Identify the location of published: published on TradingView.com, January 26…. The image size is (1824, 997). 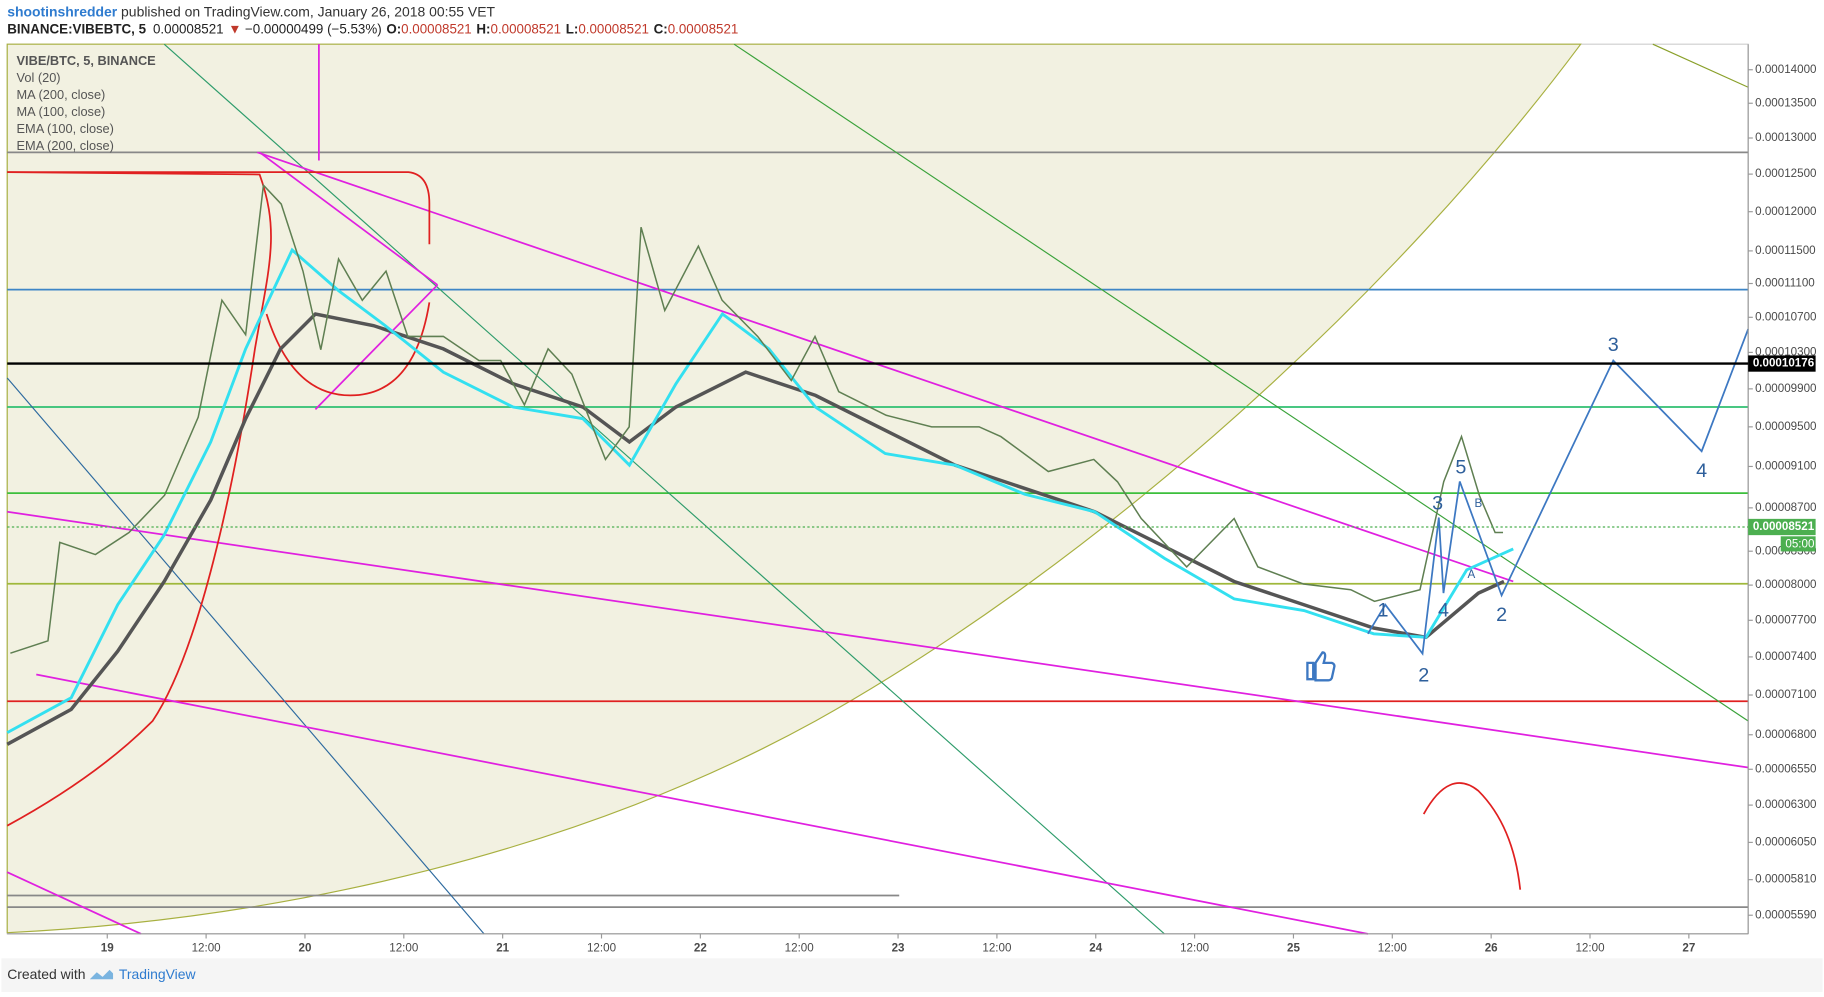
(306, 11).